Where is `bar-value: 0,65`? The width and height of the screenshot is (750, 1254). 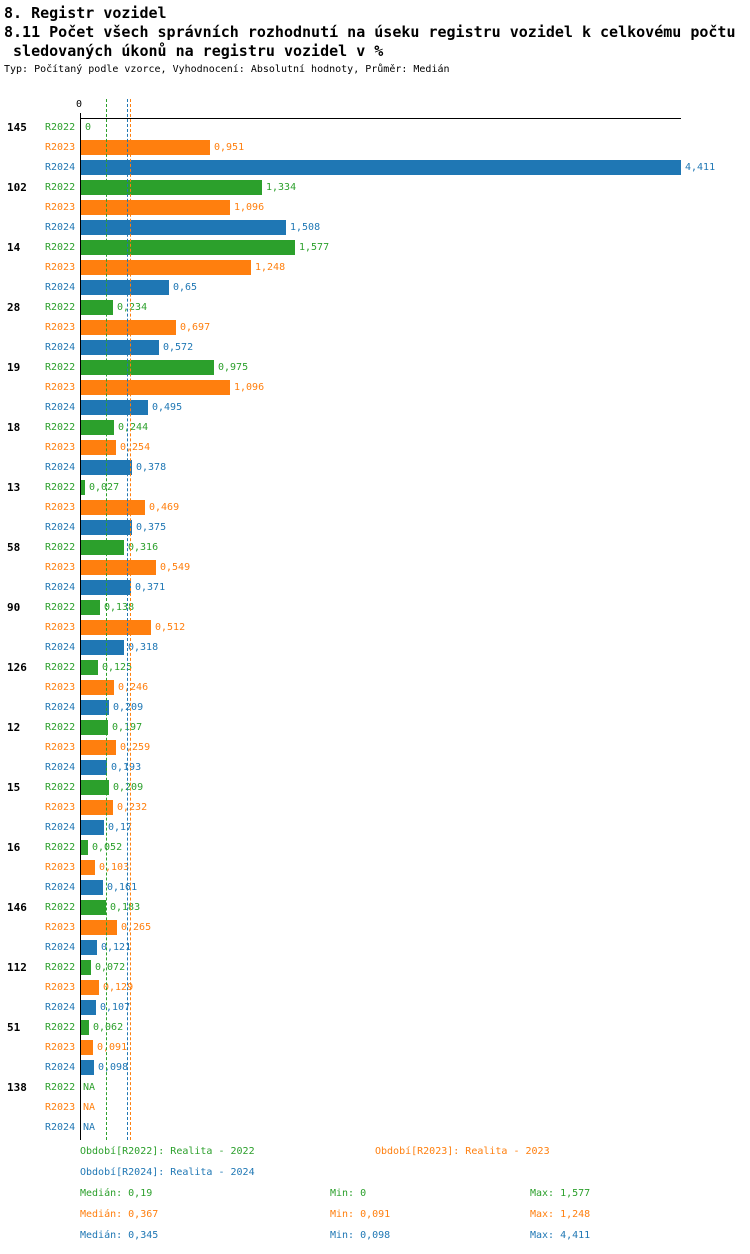
bar-value: 0,65 is located at coordinates (185, 287).